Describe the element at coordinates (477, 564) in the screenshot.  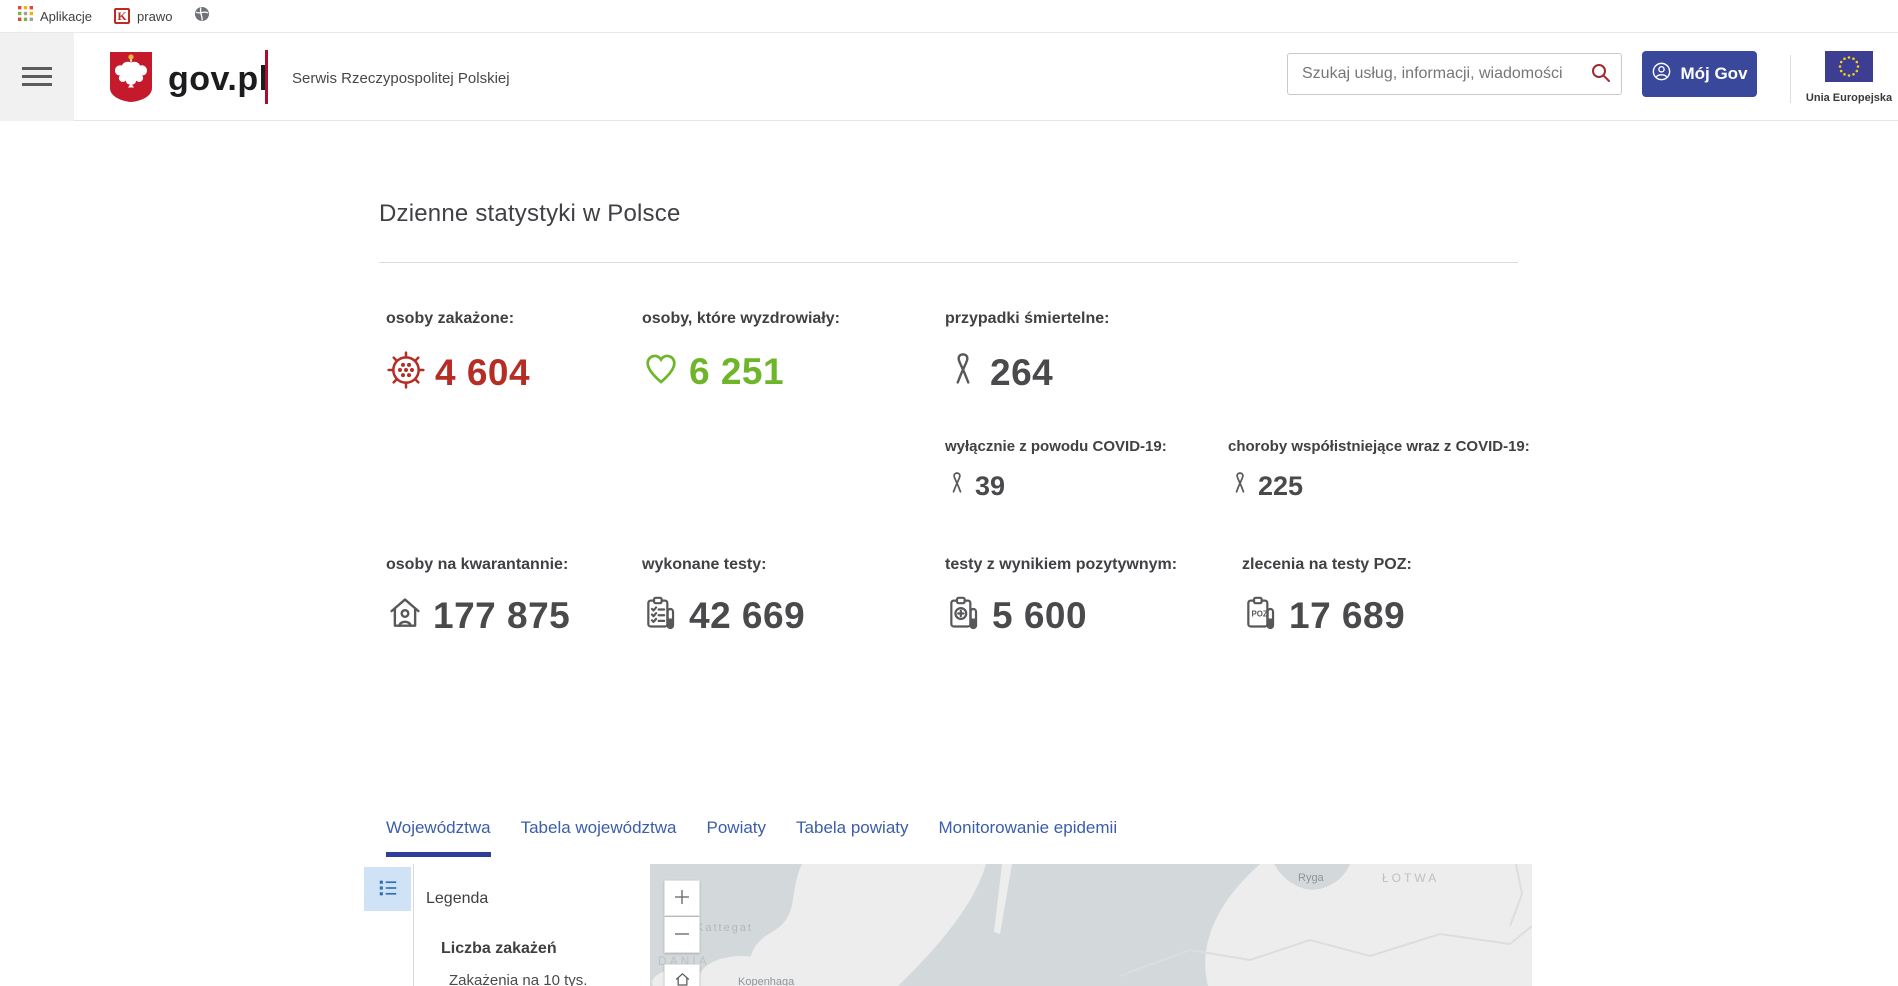
I see `quarantine-label: osoby na kwarantannie:` at that location.